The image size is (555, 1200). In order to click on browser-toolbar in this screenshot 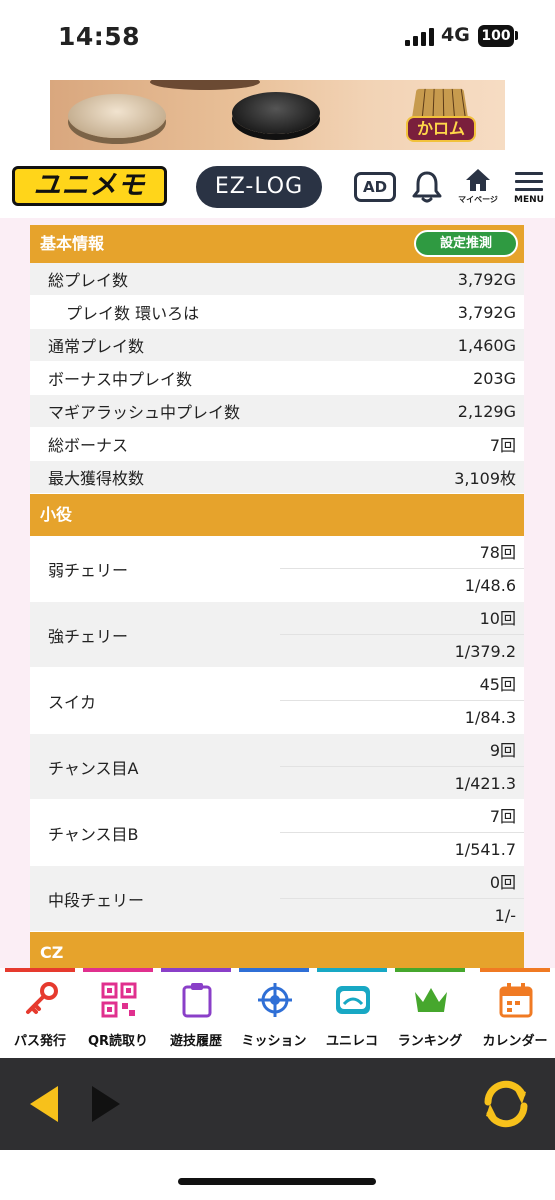, I will do `click(277, 1104)`.